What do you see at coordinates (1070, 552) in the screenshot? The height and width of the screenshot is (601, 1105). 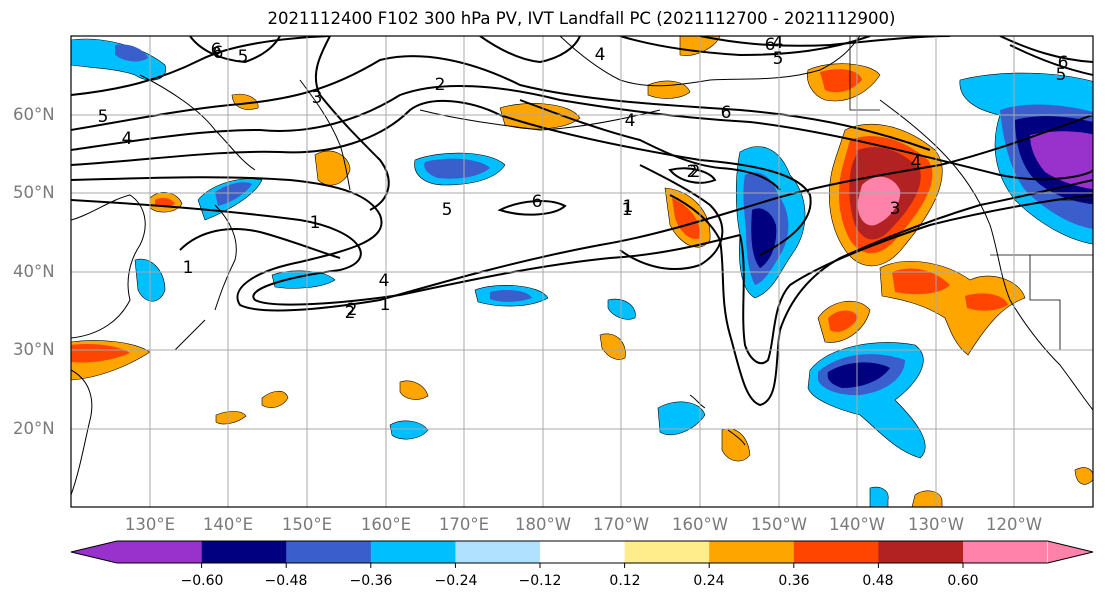 I see `colorbar-extend-max` at bounding box center [1070, 552].